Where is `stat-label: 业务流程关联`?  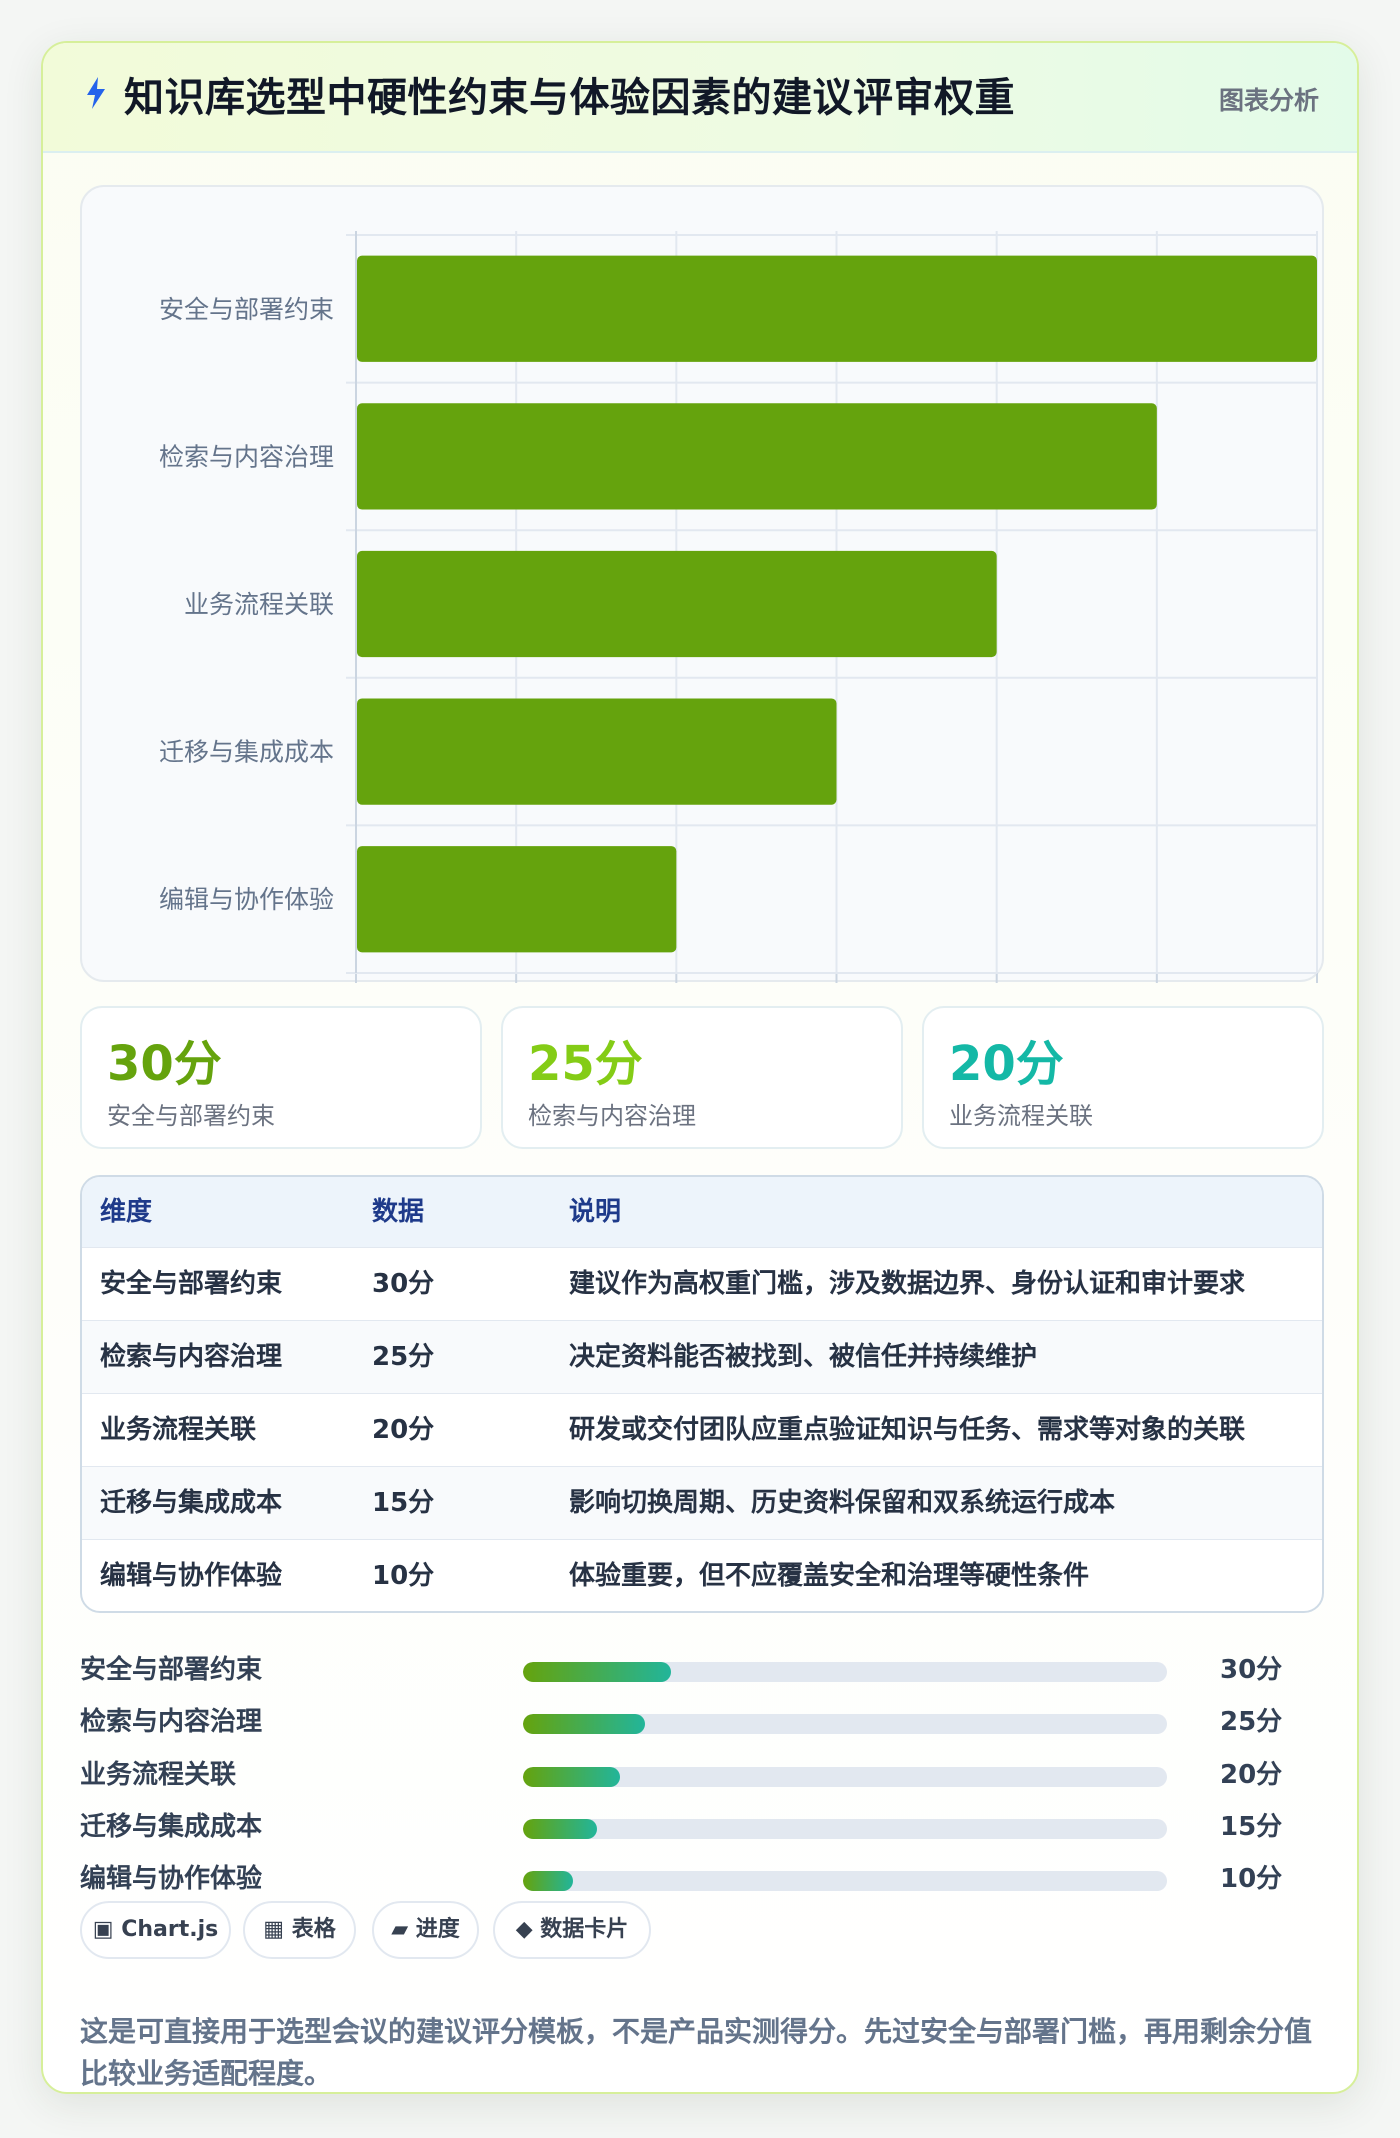 stat-label: 业务流程关联 is located at coordinates (1021, 1116).